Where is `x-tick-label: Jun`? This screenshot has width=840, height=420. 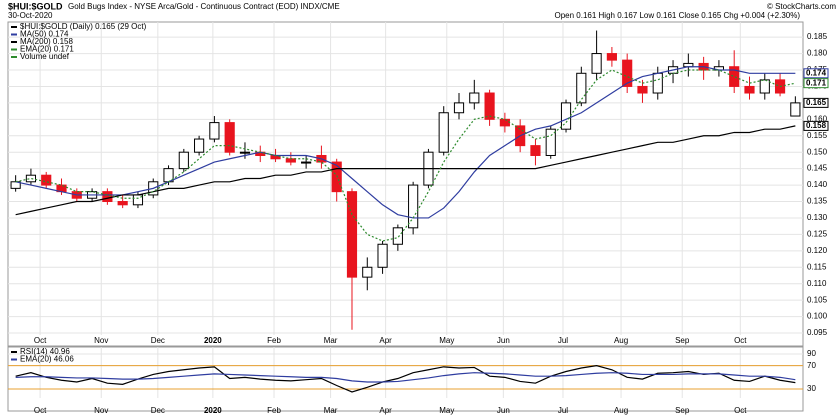 x-tick-label: Jun is located at coordinates (503, 340).